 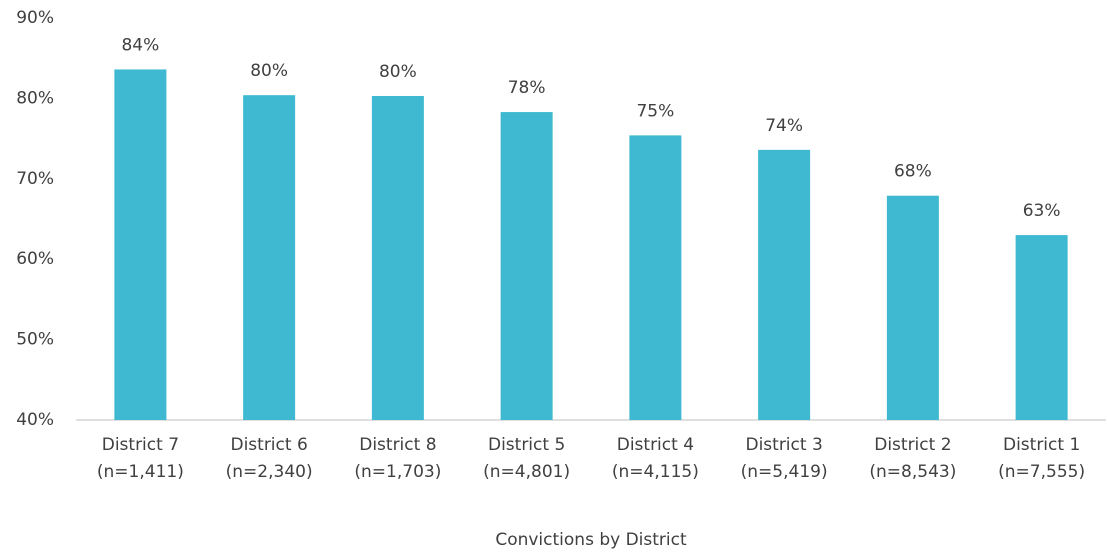 I want to click on data-label: 74%, so click(x=784, y=126).